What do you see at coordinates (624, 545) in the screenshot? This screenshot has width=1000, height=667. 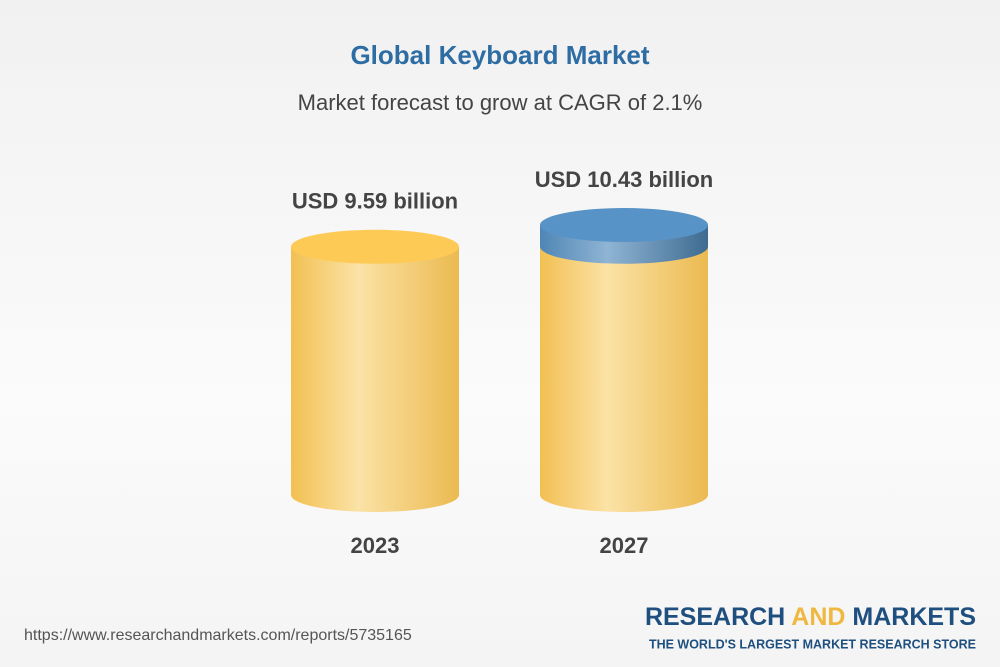 I see `category-label: 2027` at bounding box center [624, 545].